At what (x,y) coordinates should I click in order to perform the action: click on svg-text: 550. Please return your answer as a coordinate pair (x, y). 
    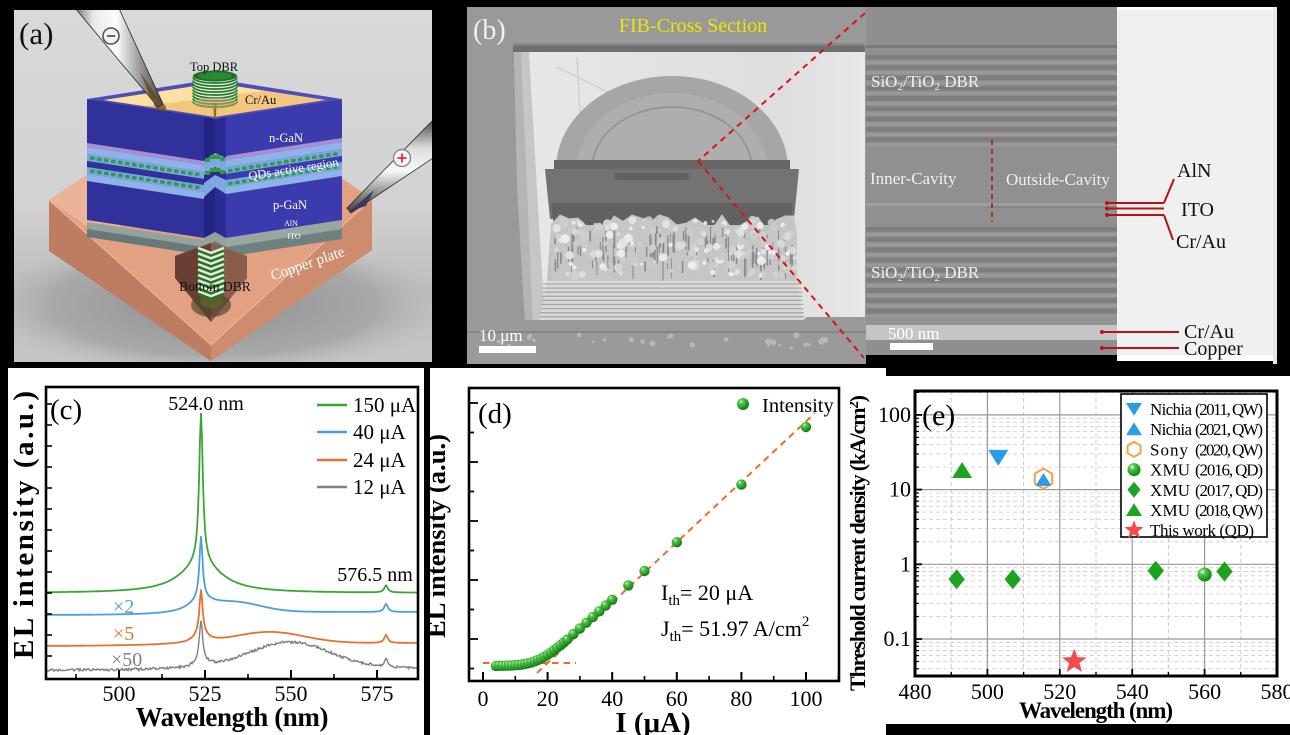
    Looking at the image, I should click on (291, 693).